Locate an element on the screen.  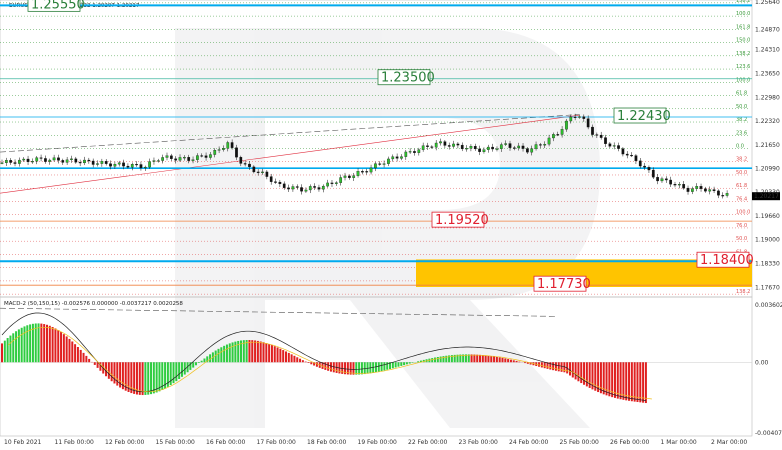
trend-line is located at coordinates (290, 154).